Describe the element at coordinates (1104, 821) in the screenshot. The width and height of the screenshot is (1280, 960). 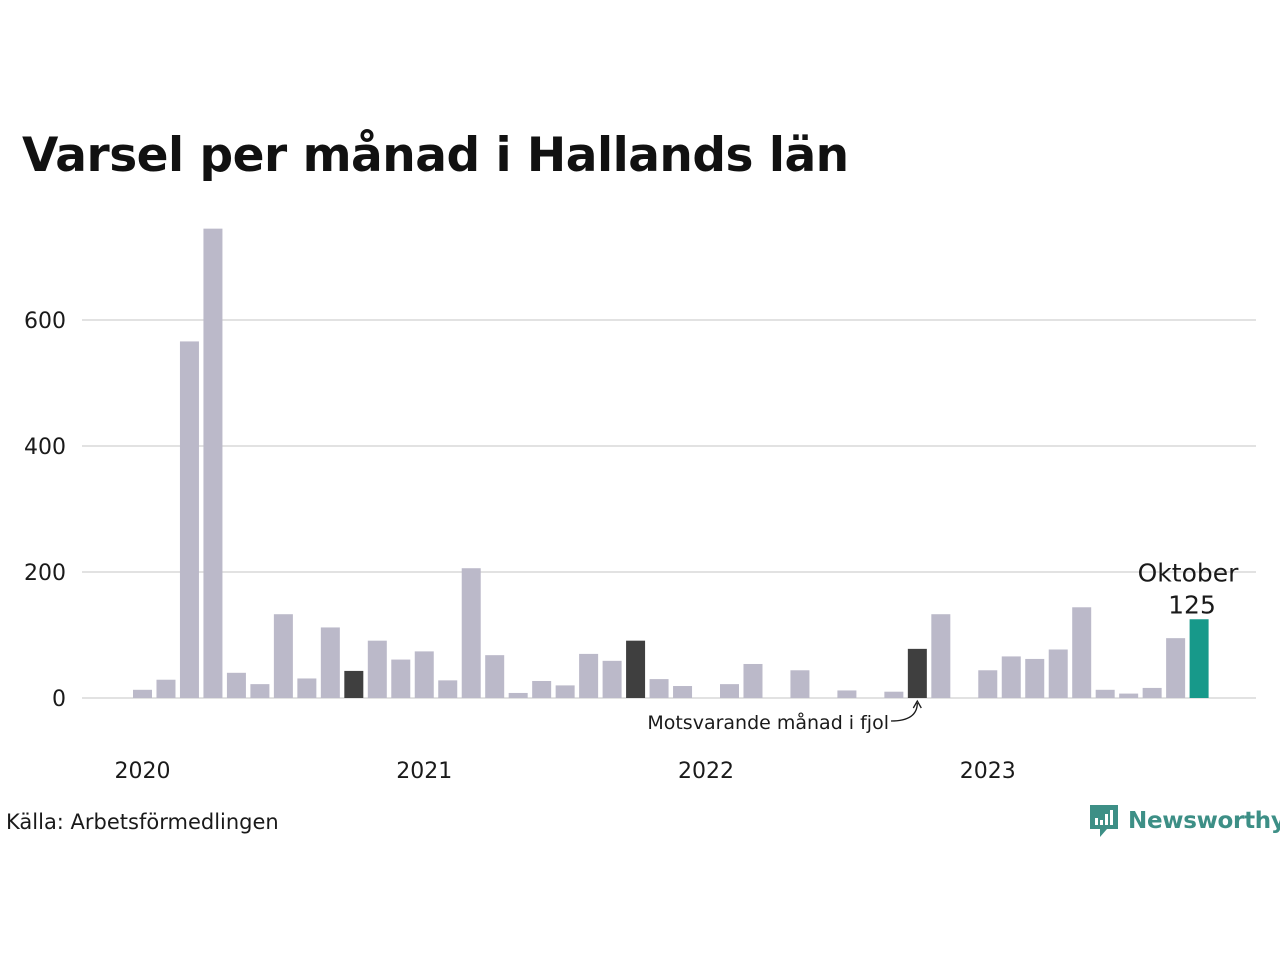
I see `newsworthy-logo-icon` at that location.